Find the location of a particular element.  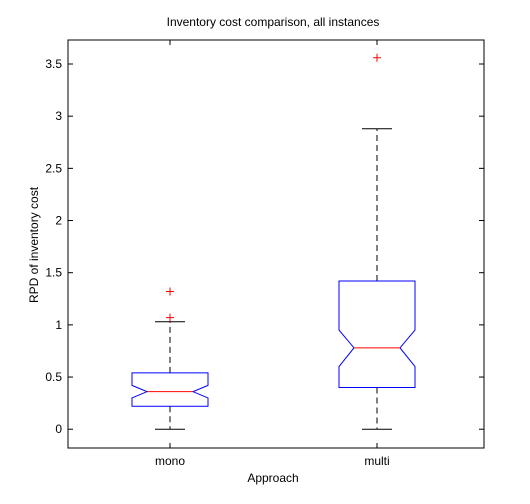

x-tick-label: multi is located at coordinates (376, 461).